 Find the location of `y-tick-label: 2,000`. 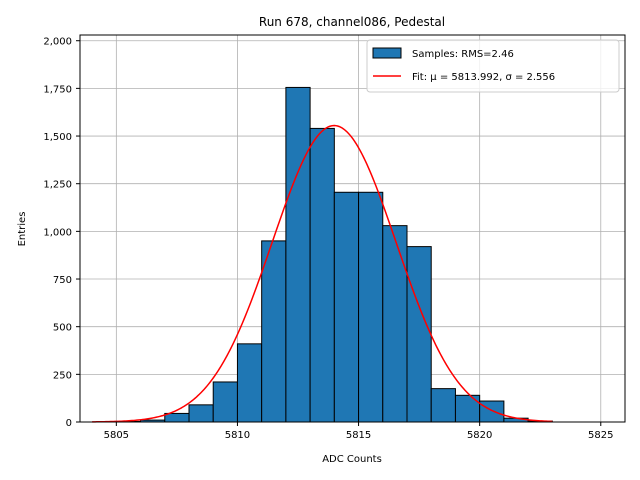

y-tick-label: 2,000 is located at coordinates (57, 42).